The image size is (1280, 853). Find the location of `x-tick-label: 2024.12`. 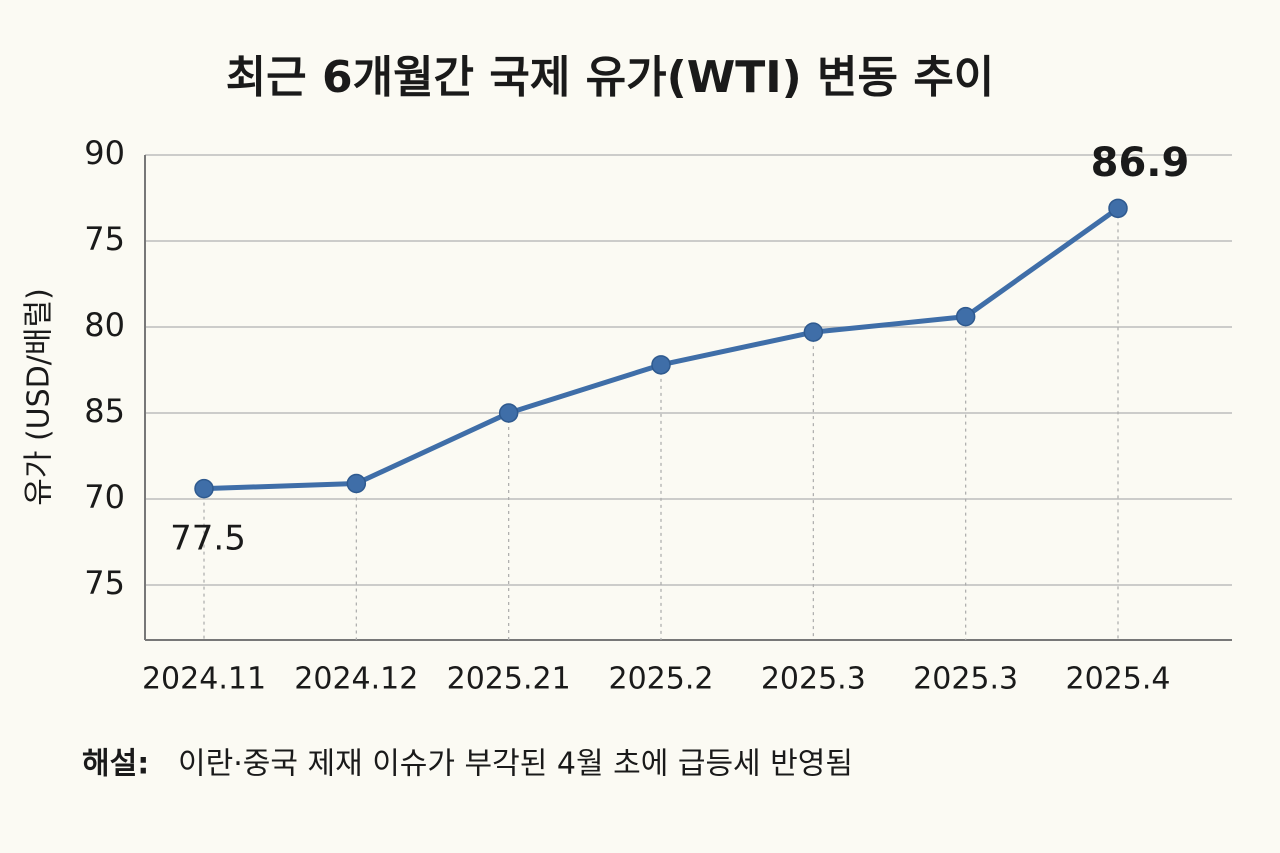

x-tick-label: 2024.12 is located at coordinates (356, 679).